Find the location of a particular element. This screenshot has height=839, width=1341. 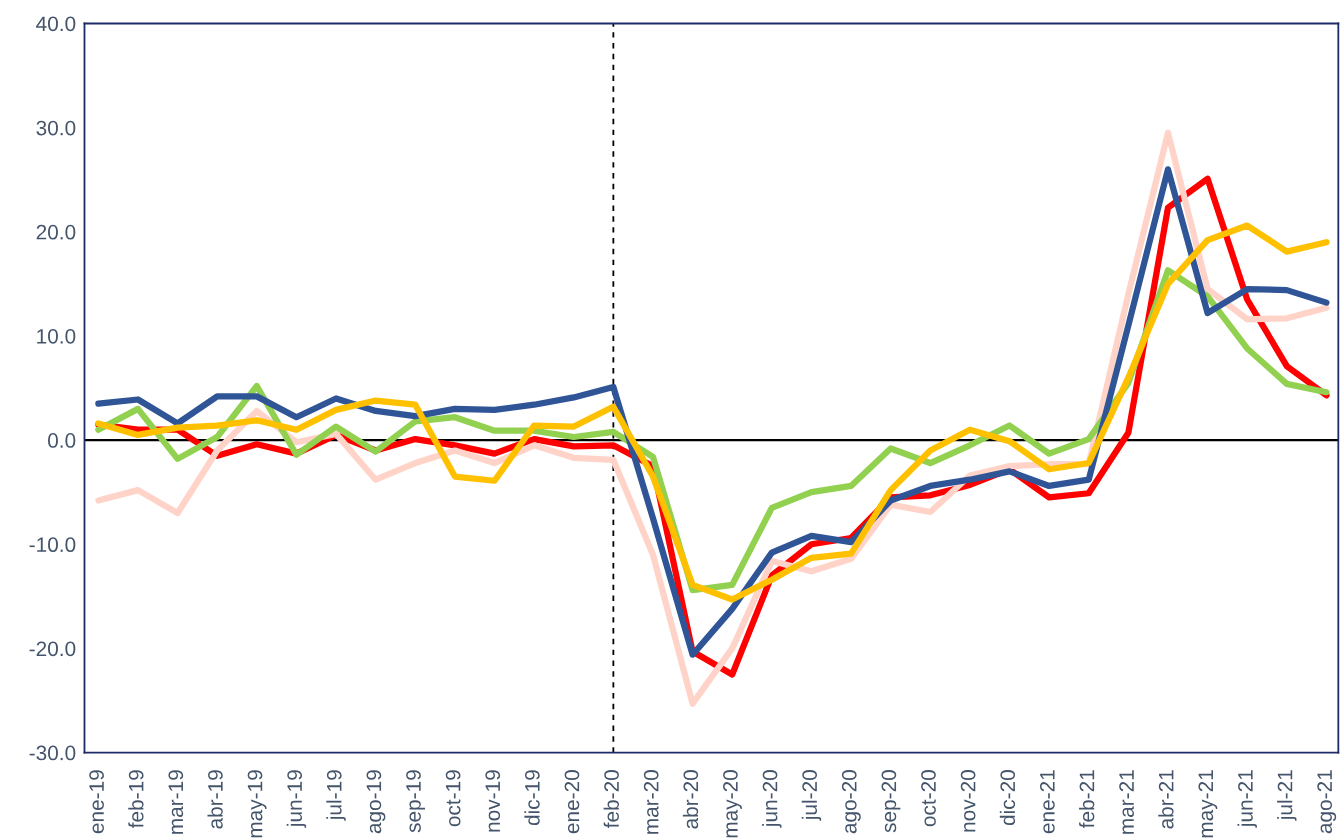

x-tick-label: feb-19 is located at coordinates (136, 799).